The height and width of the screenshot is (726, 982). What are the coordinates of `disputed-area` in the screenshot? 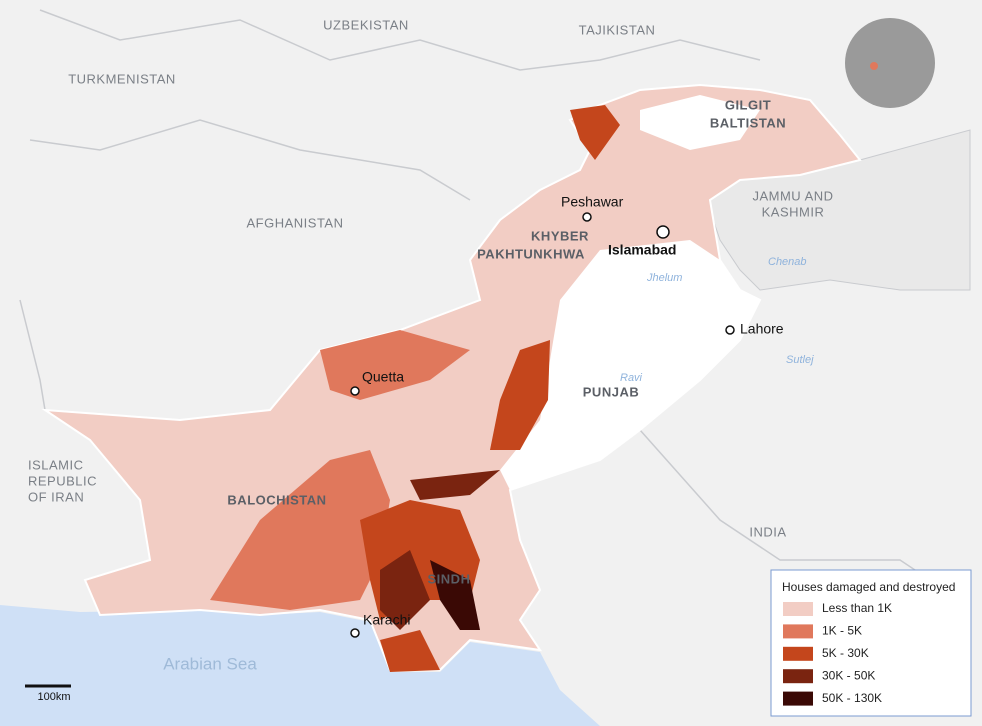 It's located at (835, 210).